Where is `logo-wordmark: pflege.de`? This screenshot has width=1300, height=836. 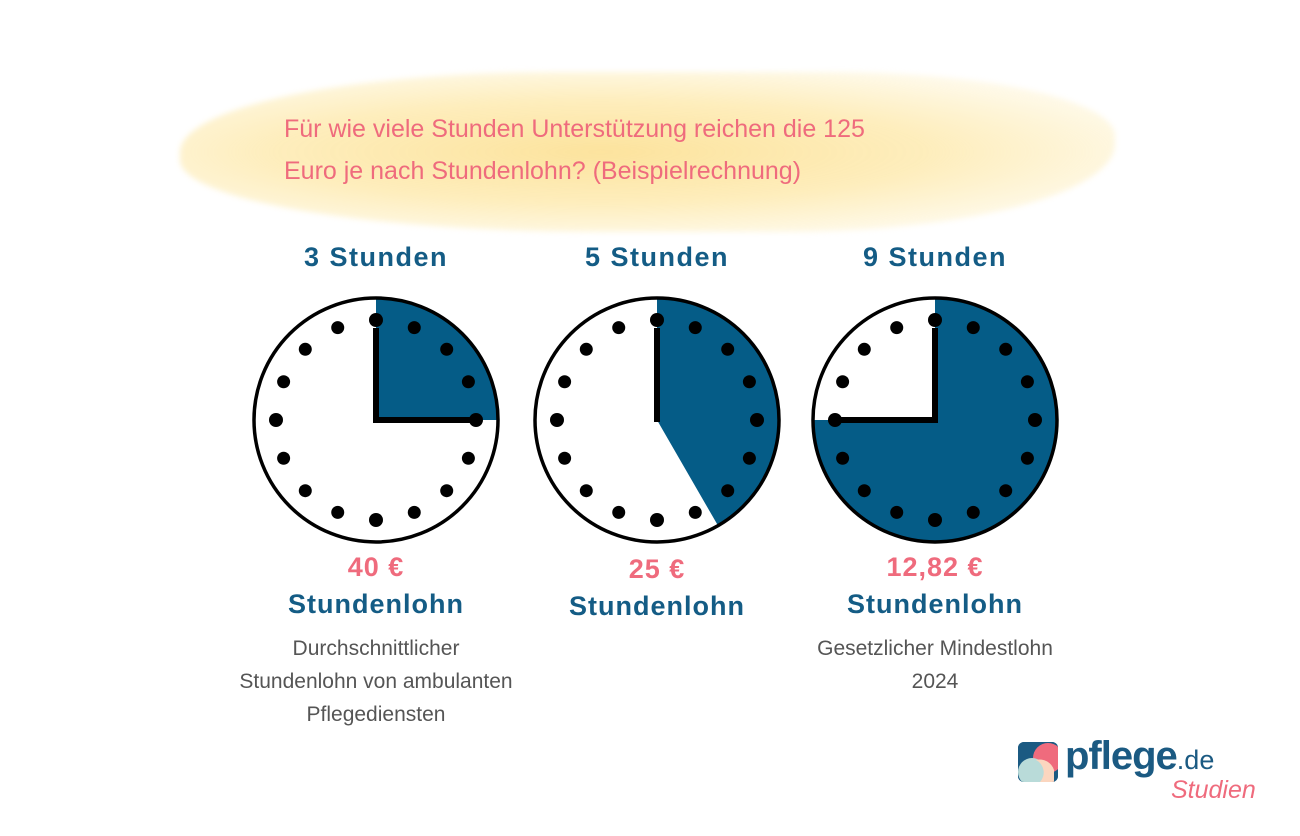 logo-wordmark: pflege.de is located at coordinates (1139, 756).